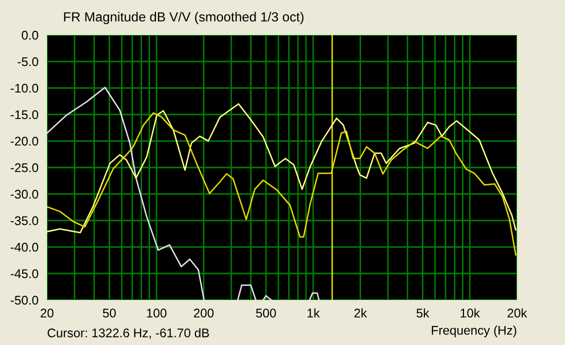 This screenshot has height=345, width=565. I want to click on x-tick-label: 20k, so click(518, 313).